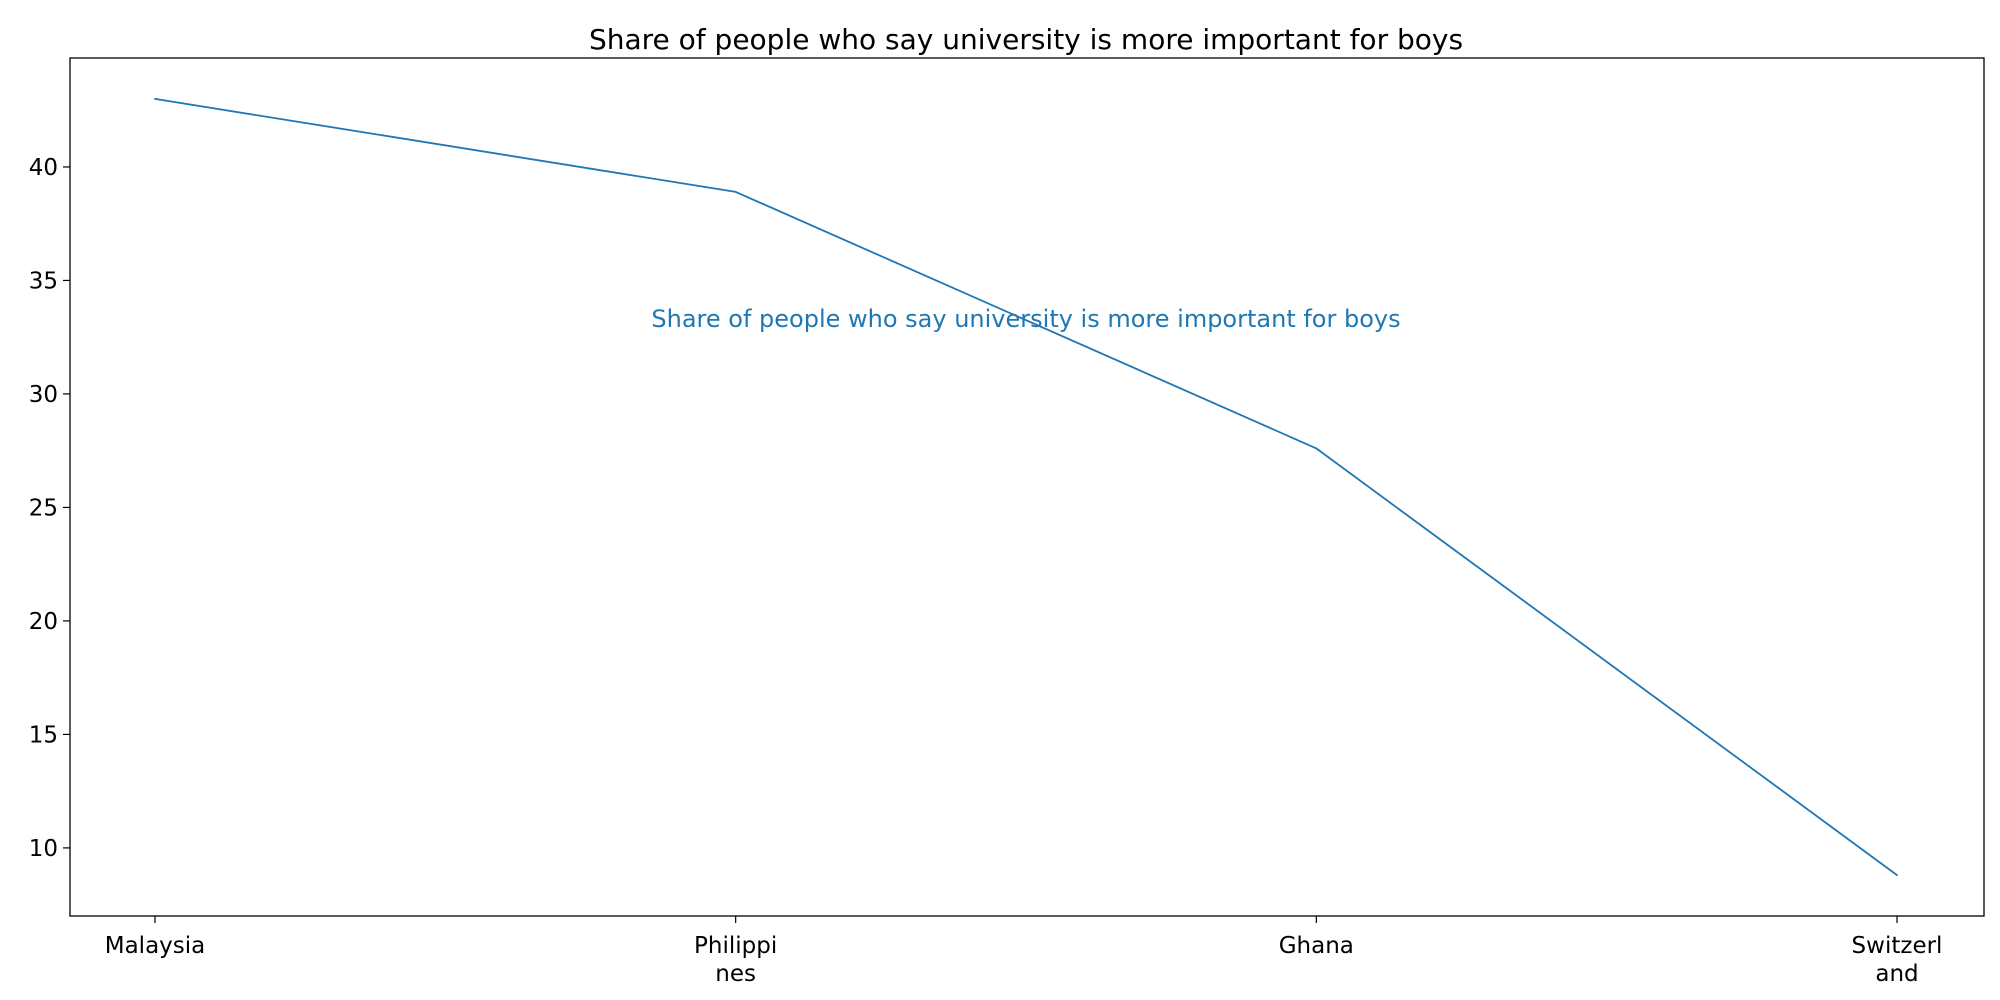  I want to click on x-tick-label: Switzerl and, so click(1897, 960).